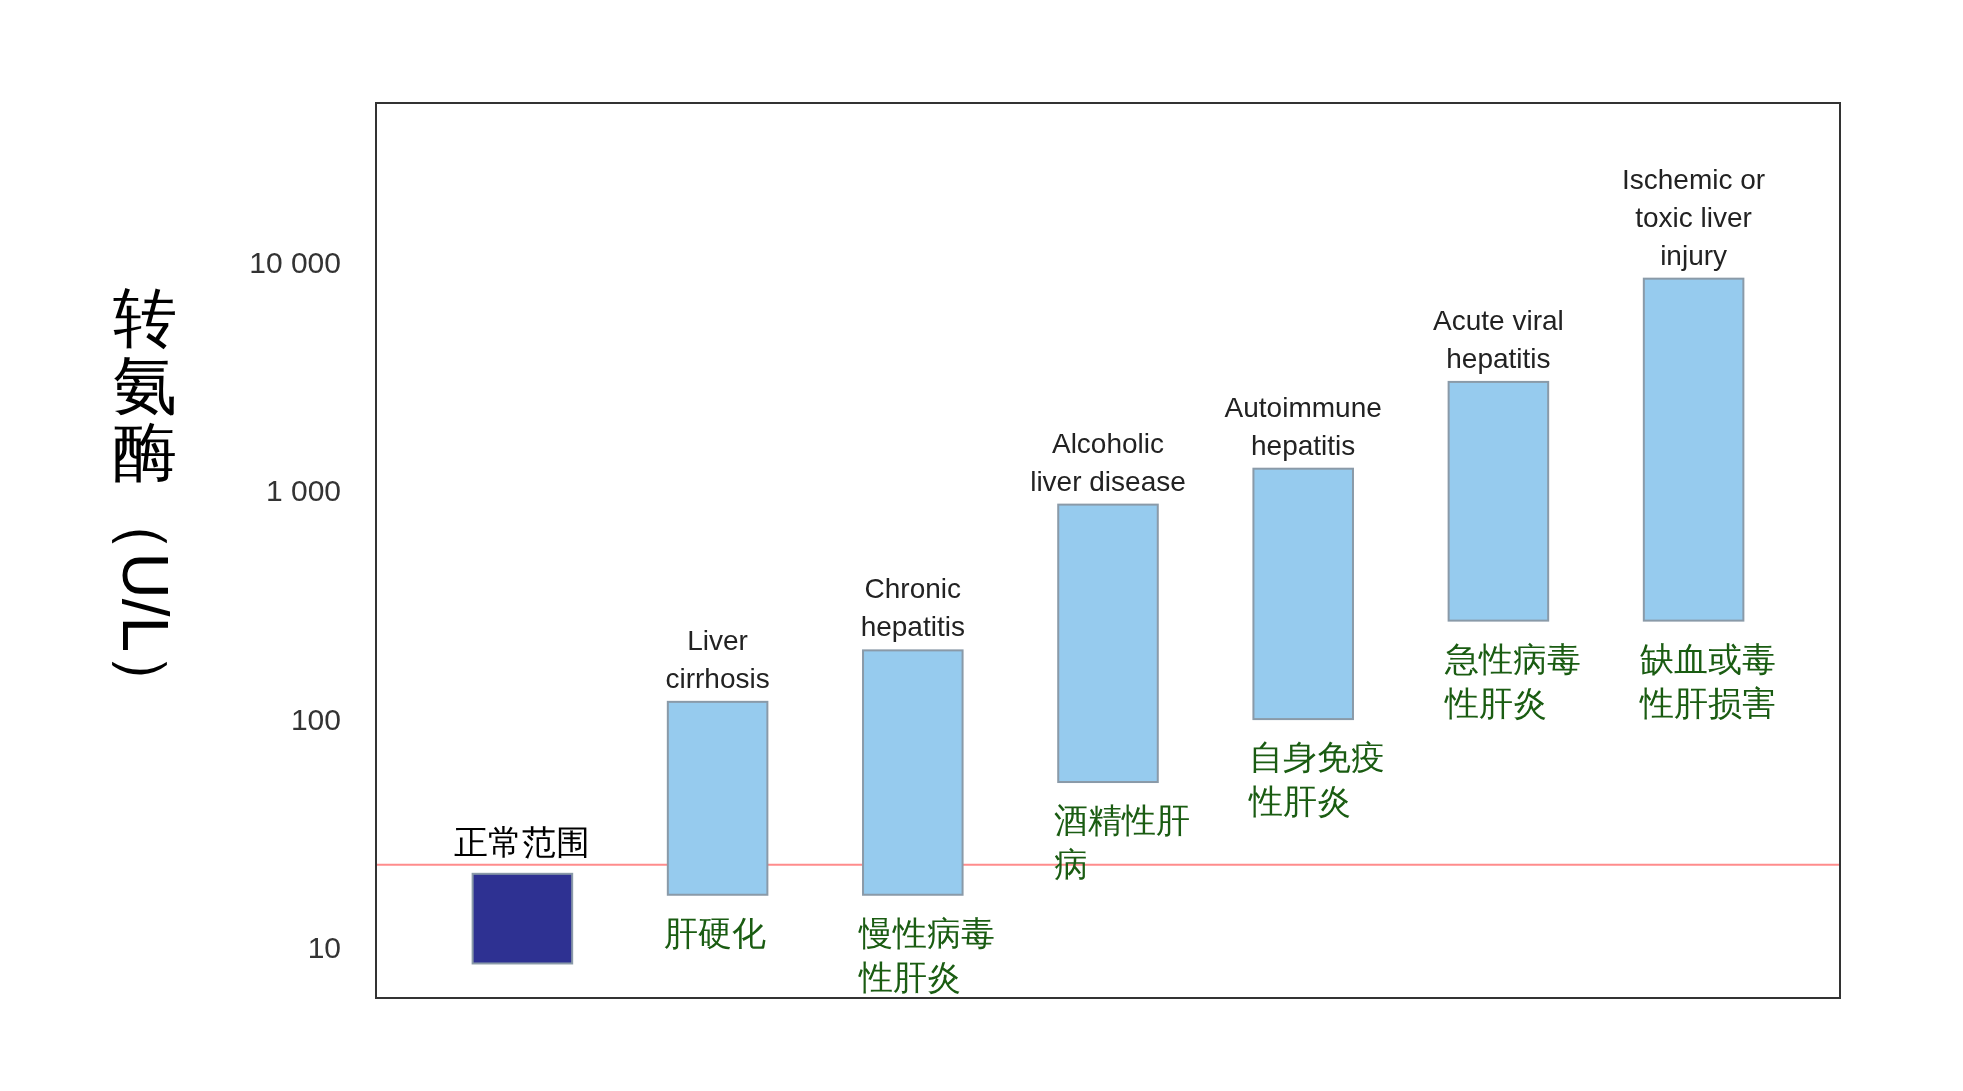 The width and height of the screenshot is (1963, 1091). What do you see at coordinates (303, 491) in the screenshot?
I see `y-tick-label: 1 000` at bounding box center [303, 491].